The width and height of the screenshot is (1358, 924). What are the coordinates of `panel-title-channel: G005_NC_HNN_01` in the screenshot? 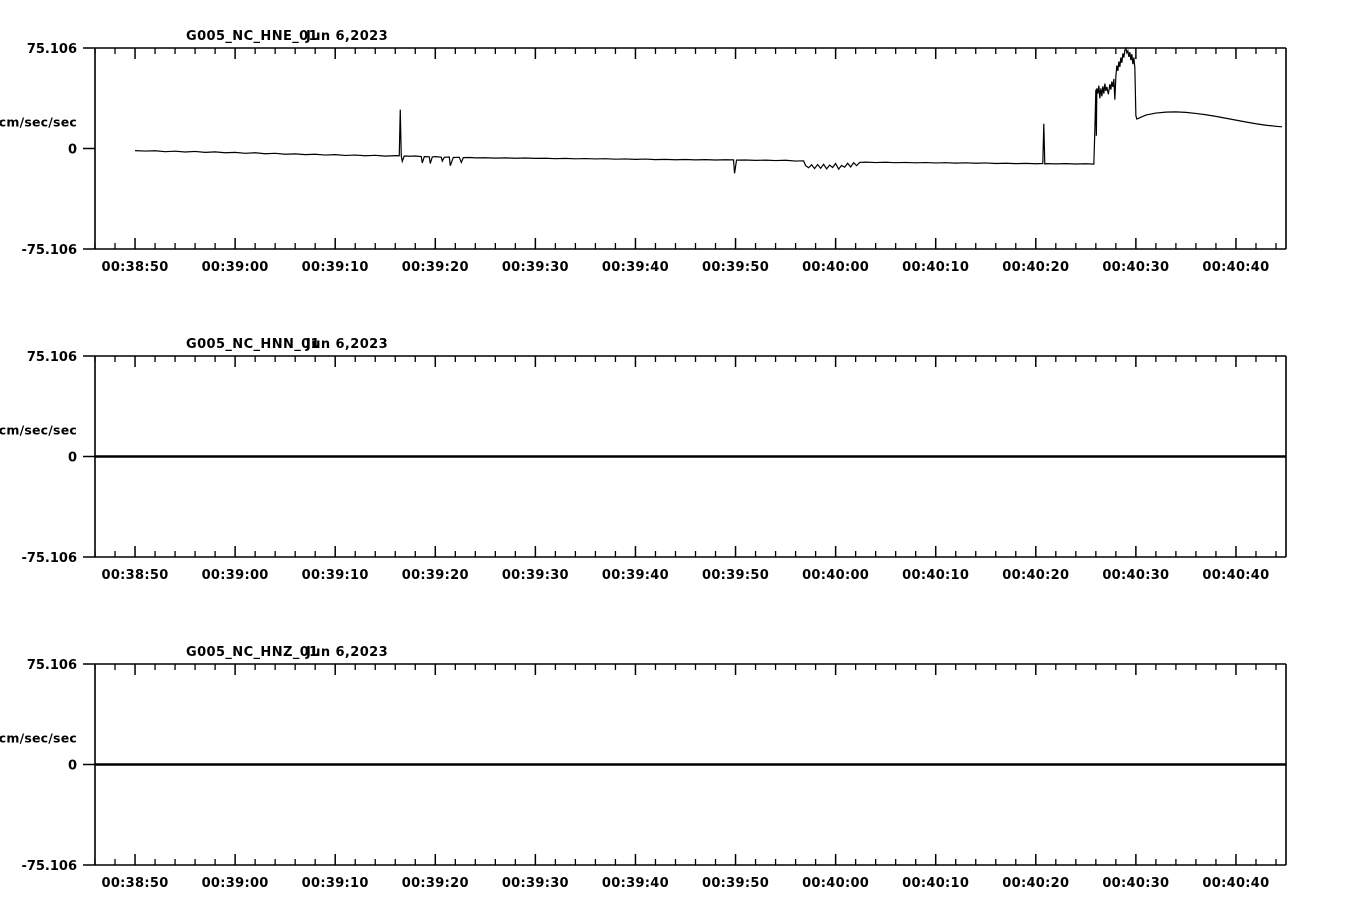 It's located at (253, 344).